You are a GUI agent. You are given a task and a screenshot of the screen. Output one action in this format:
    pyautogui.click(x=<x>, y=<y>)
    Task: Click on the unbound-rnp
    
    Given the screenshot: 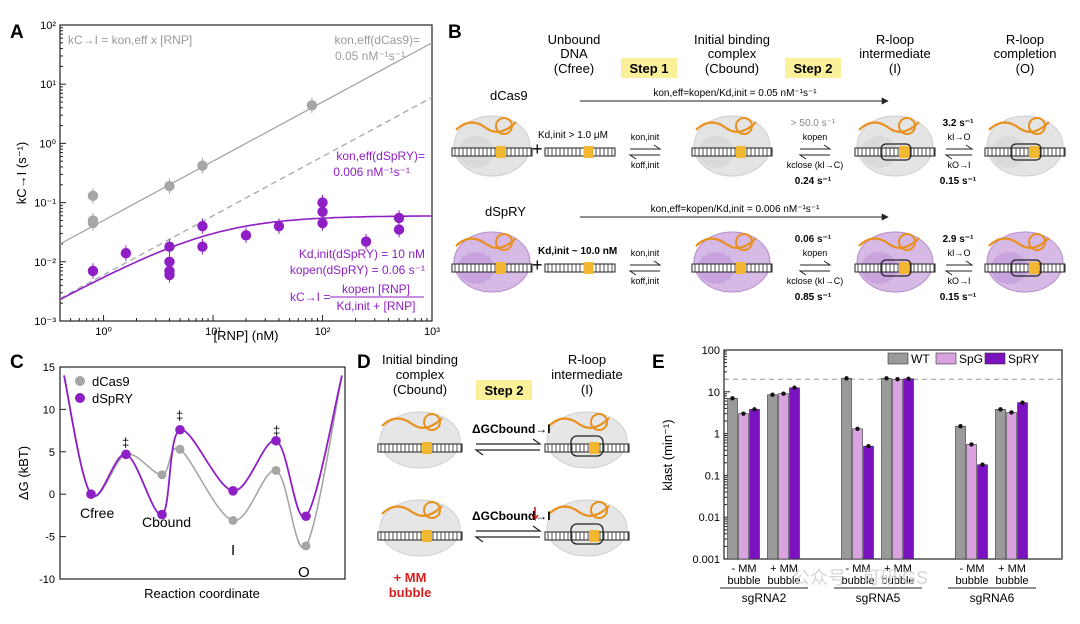 What is the action you would take?
    pyautogui.click(x=492, y=146)
    